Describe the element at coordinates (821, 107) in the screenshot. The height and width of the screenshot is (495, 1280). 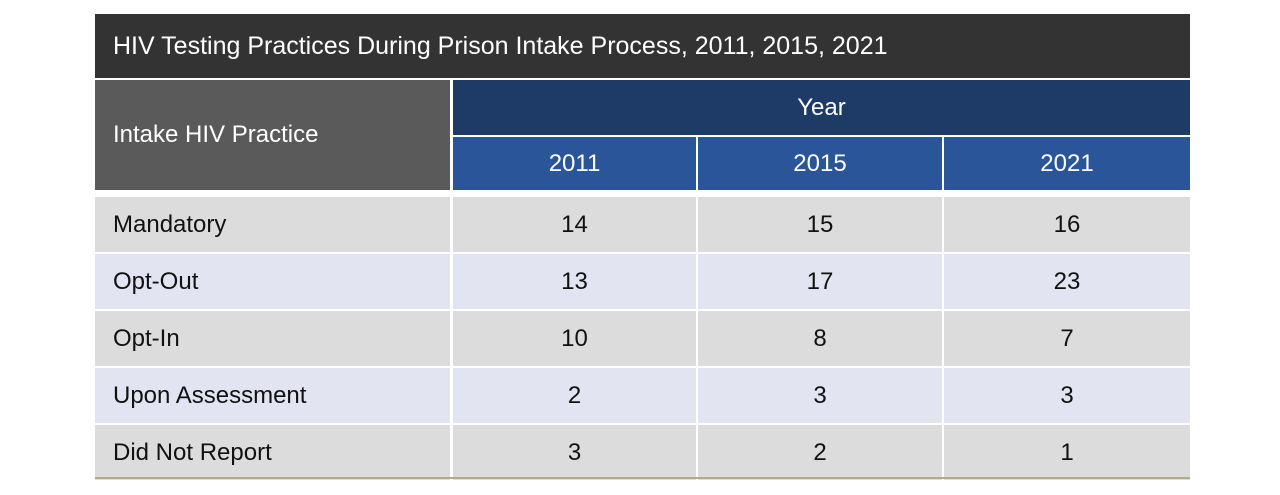
I see `year-group-header: Year` at that location.